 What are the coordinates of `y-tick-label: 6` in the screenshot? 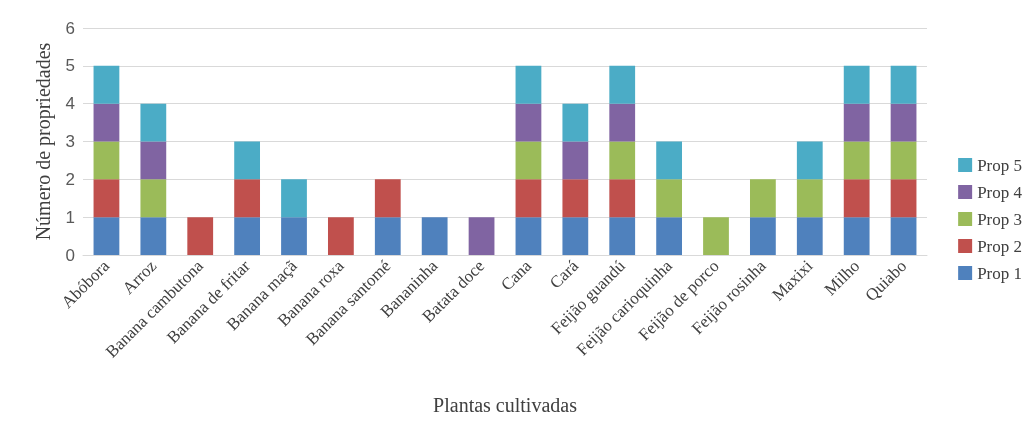 It's located at (70, 28).